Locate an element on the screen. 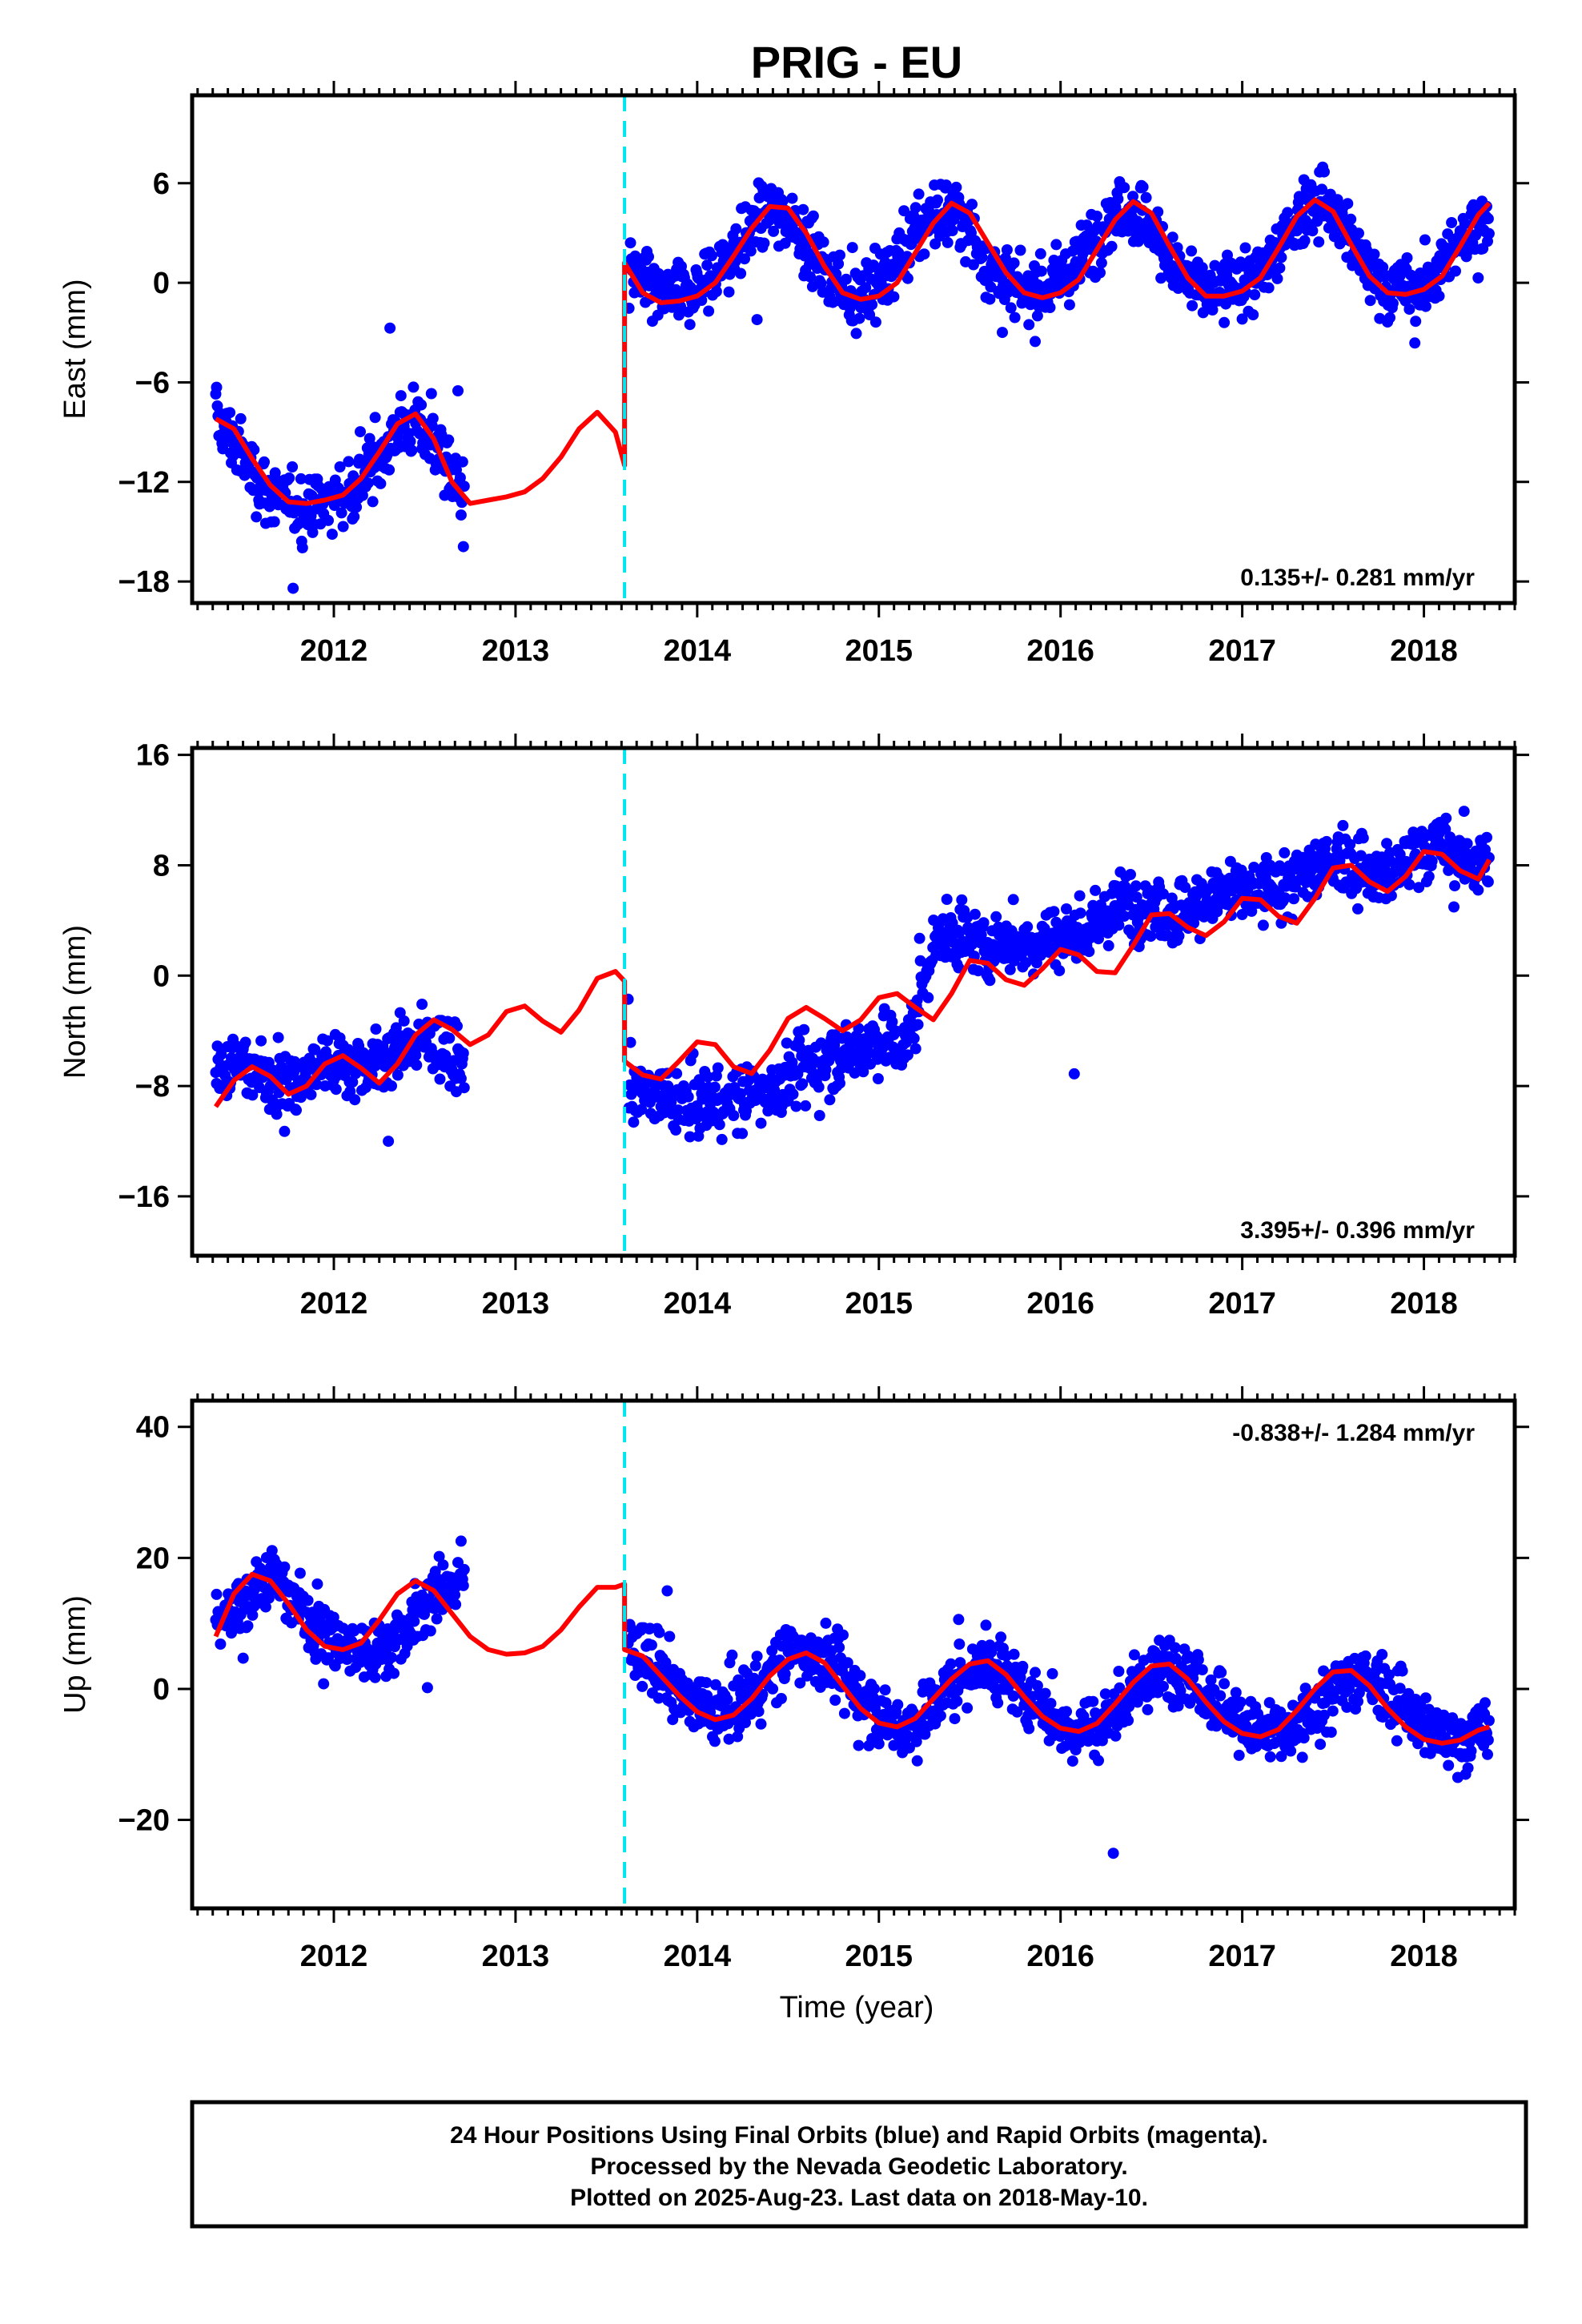 This screenshot has width=1582, height=2324. up-model-line is located at coordinates (852, 1659).